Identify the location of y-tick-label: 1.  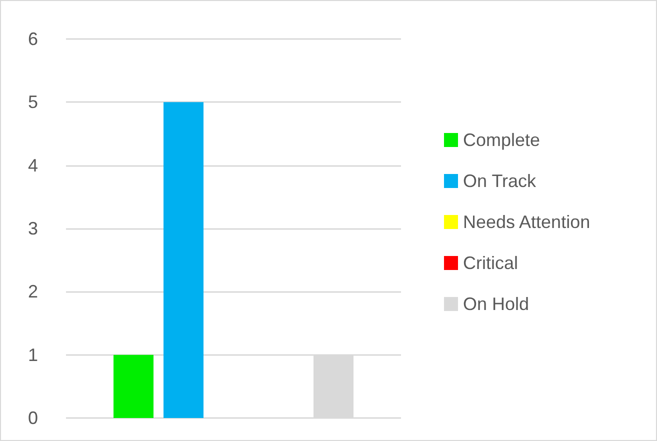
(33, 354).